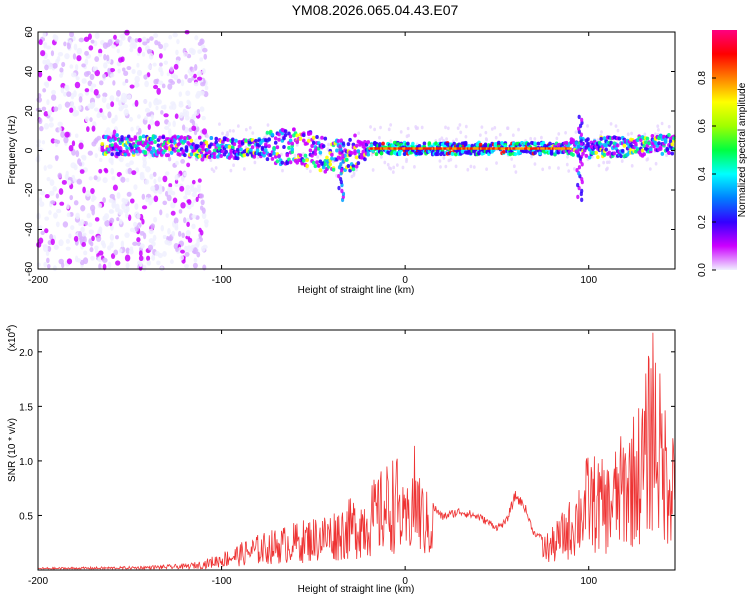 The width and height of the screenshot is (750, 600). What do you see at coordinates (29, 268) in the screenshot?
I see `spectrogram-y-tick-label: -60` at bounding box center [29, 268].